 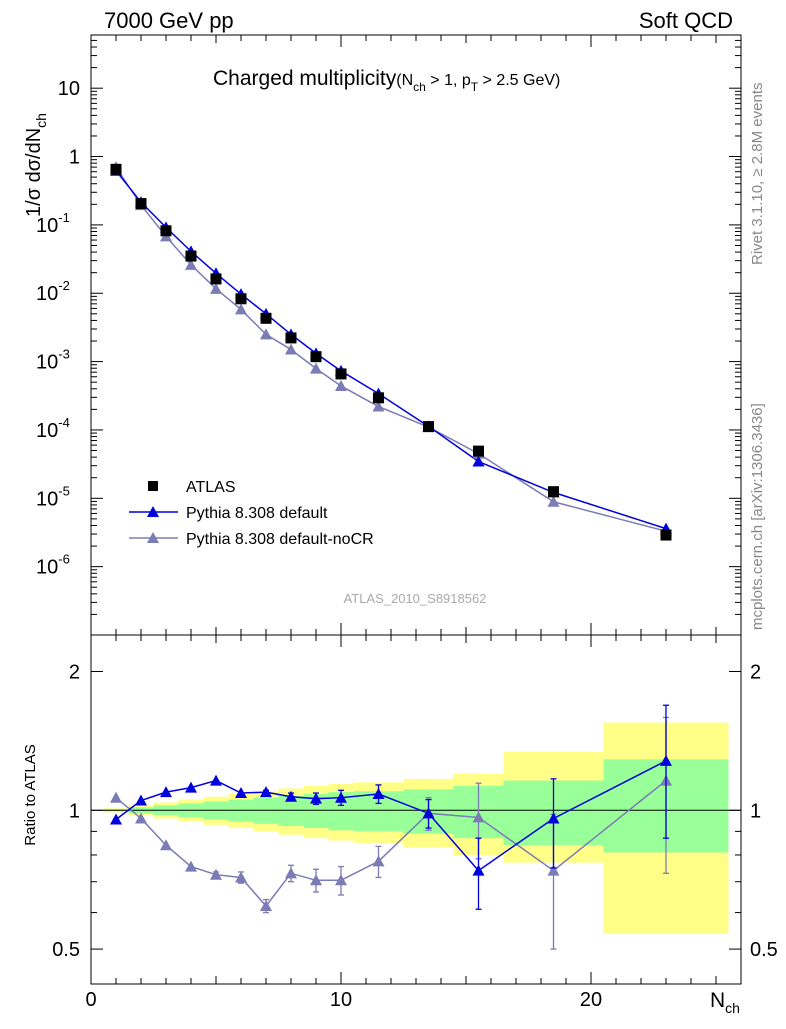 What do you see at coordinates (30, 794) in the screenshot?
I see `ratio-ylabel: Ratio to ATLAS` at bounding box center [30, 794].